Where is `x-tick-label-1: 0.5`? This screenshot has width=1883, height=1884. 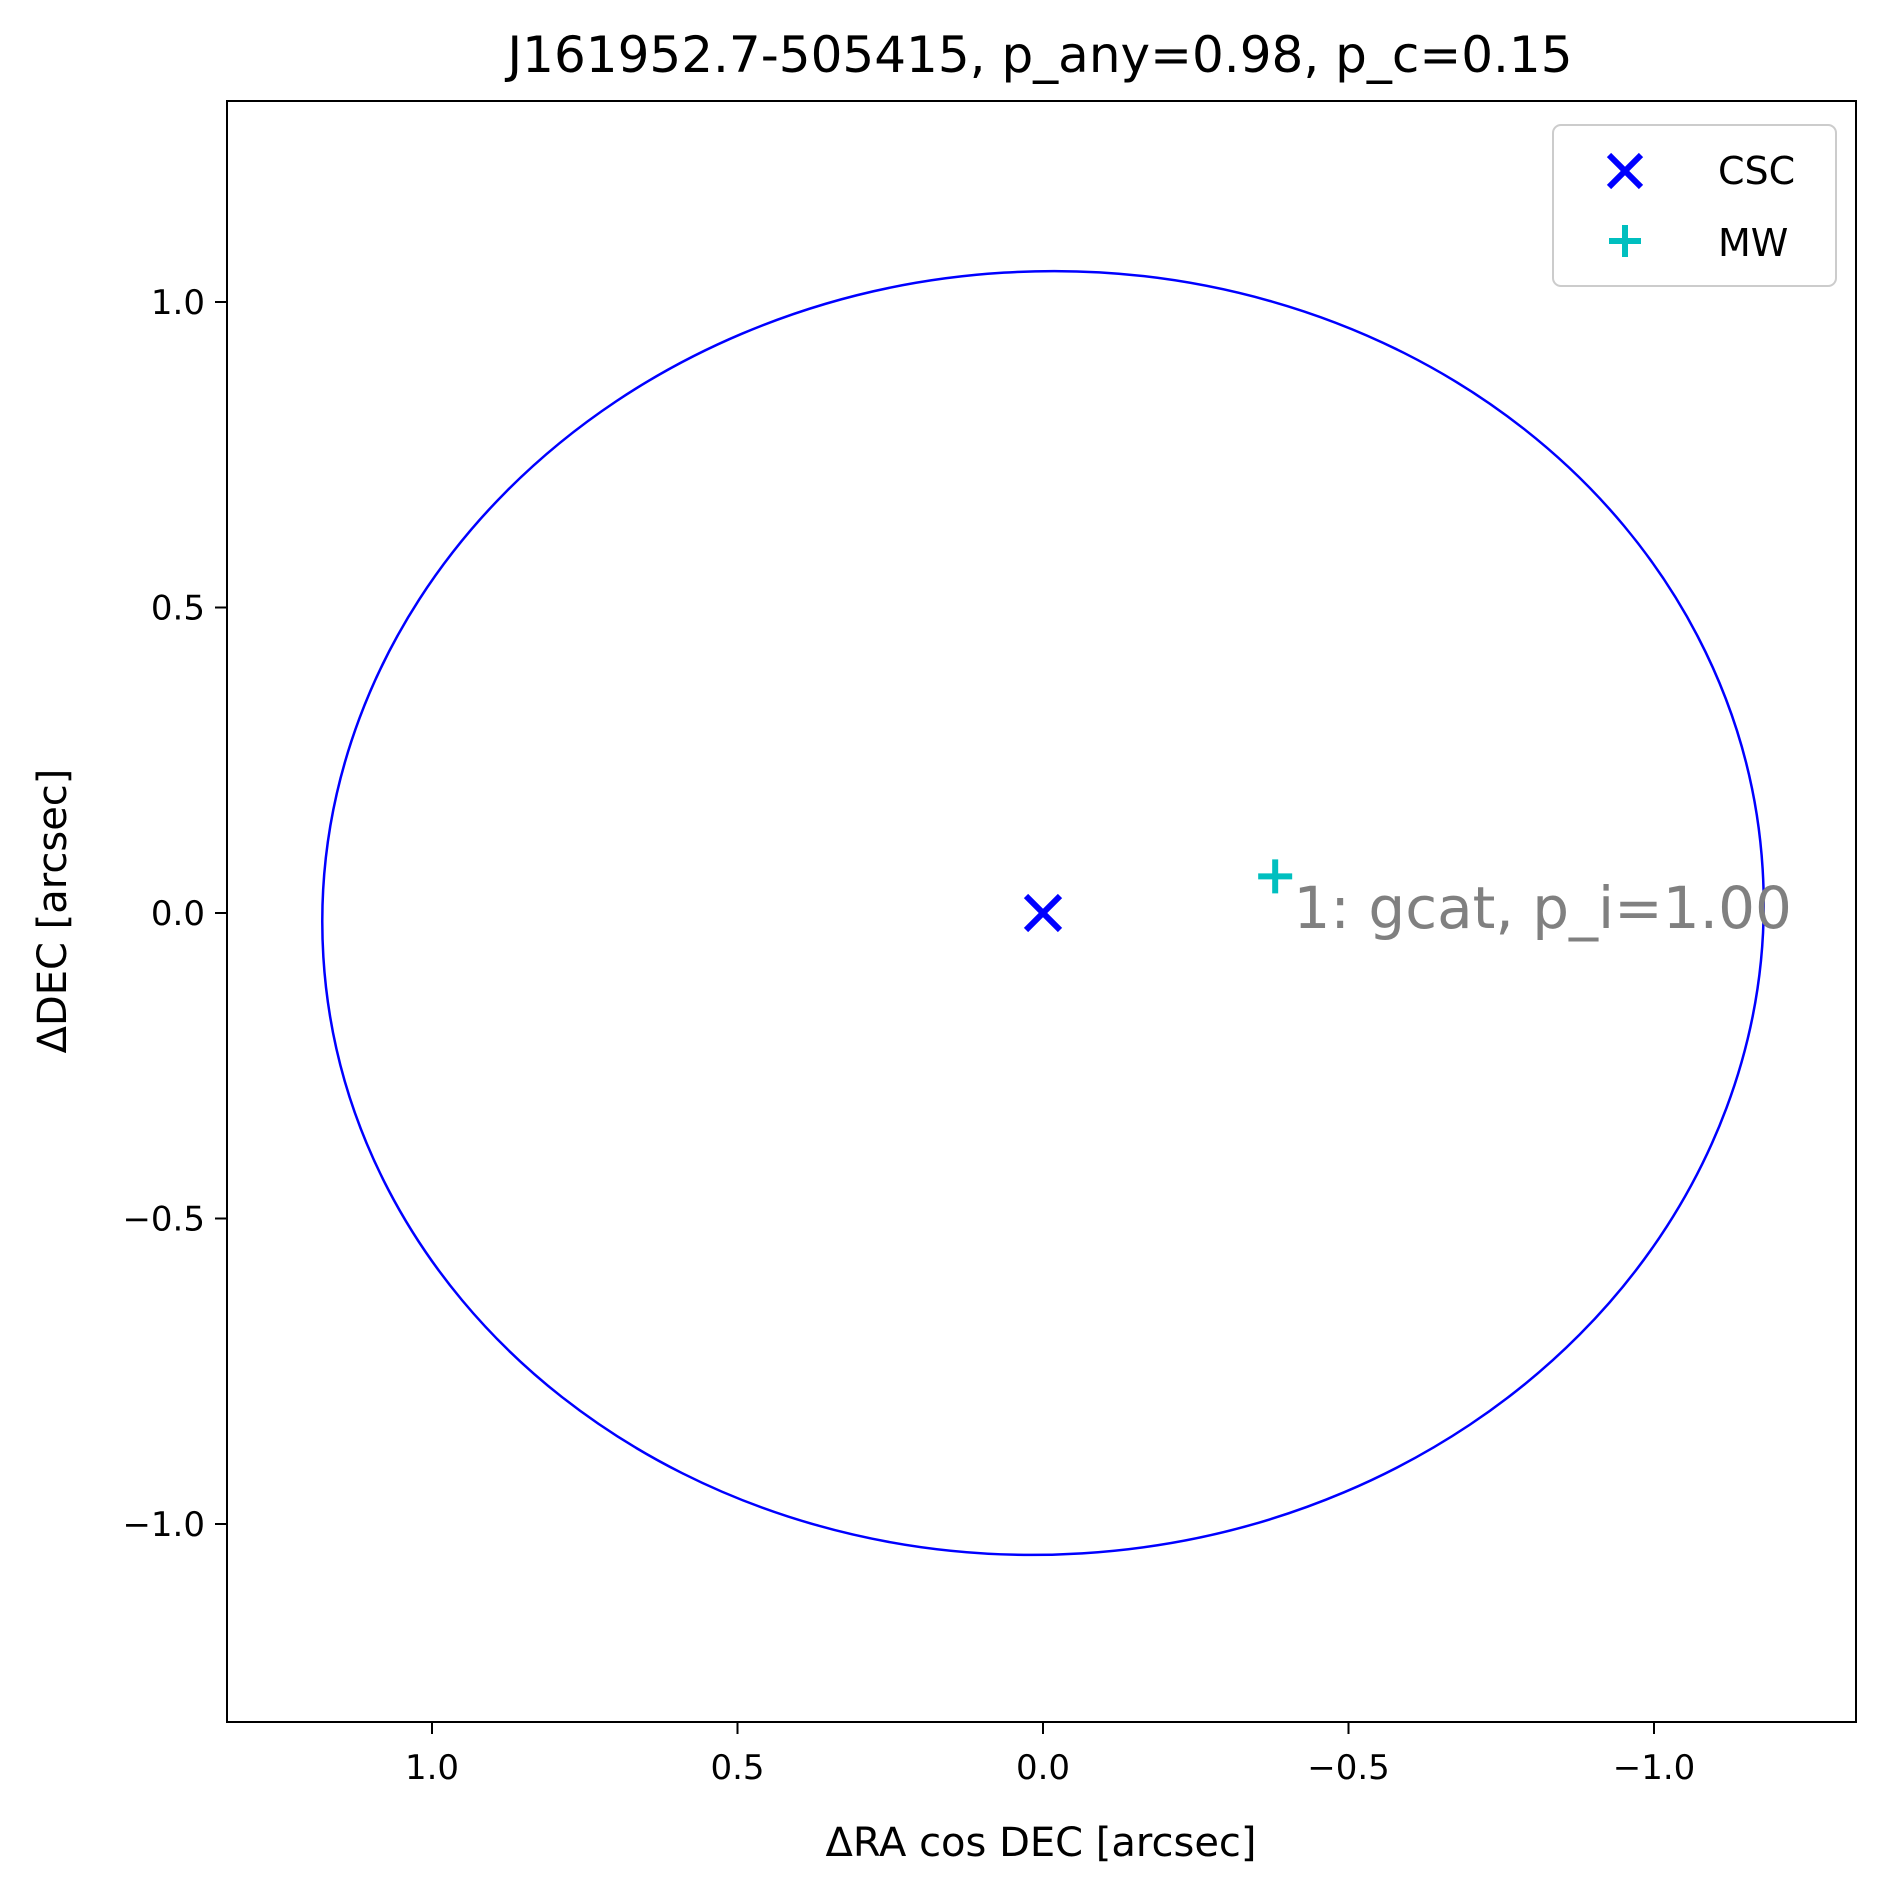 x-tick-label-1: 0.5 is located at coordinates (737, 1768).